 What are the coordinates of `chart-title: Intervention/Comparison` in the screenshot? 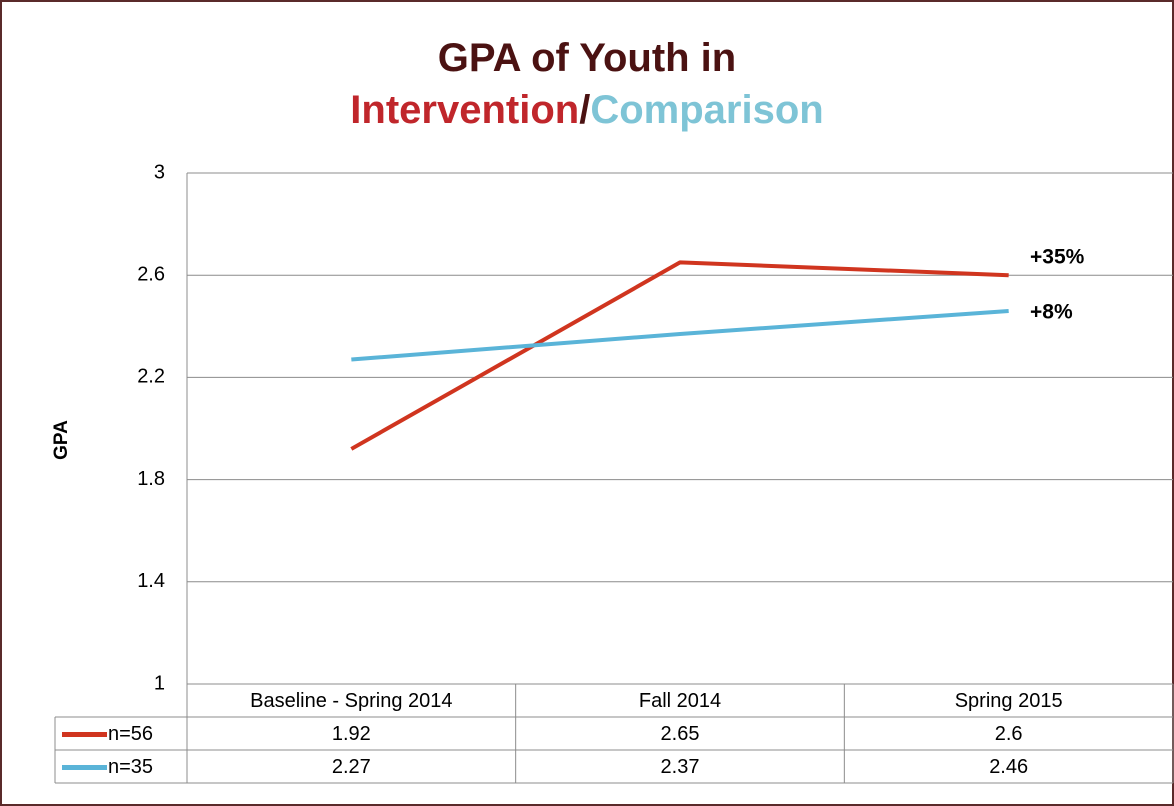 It's located at (586, 110).